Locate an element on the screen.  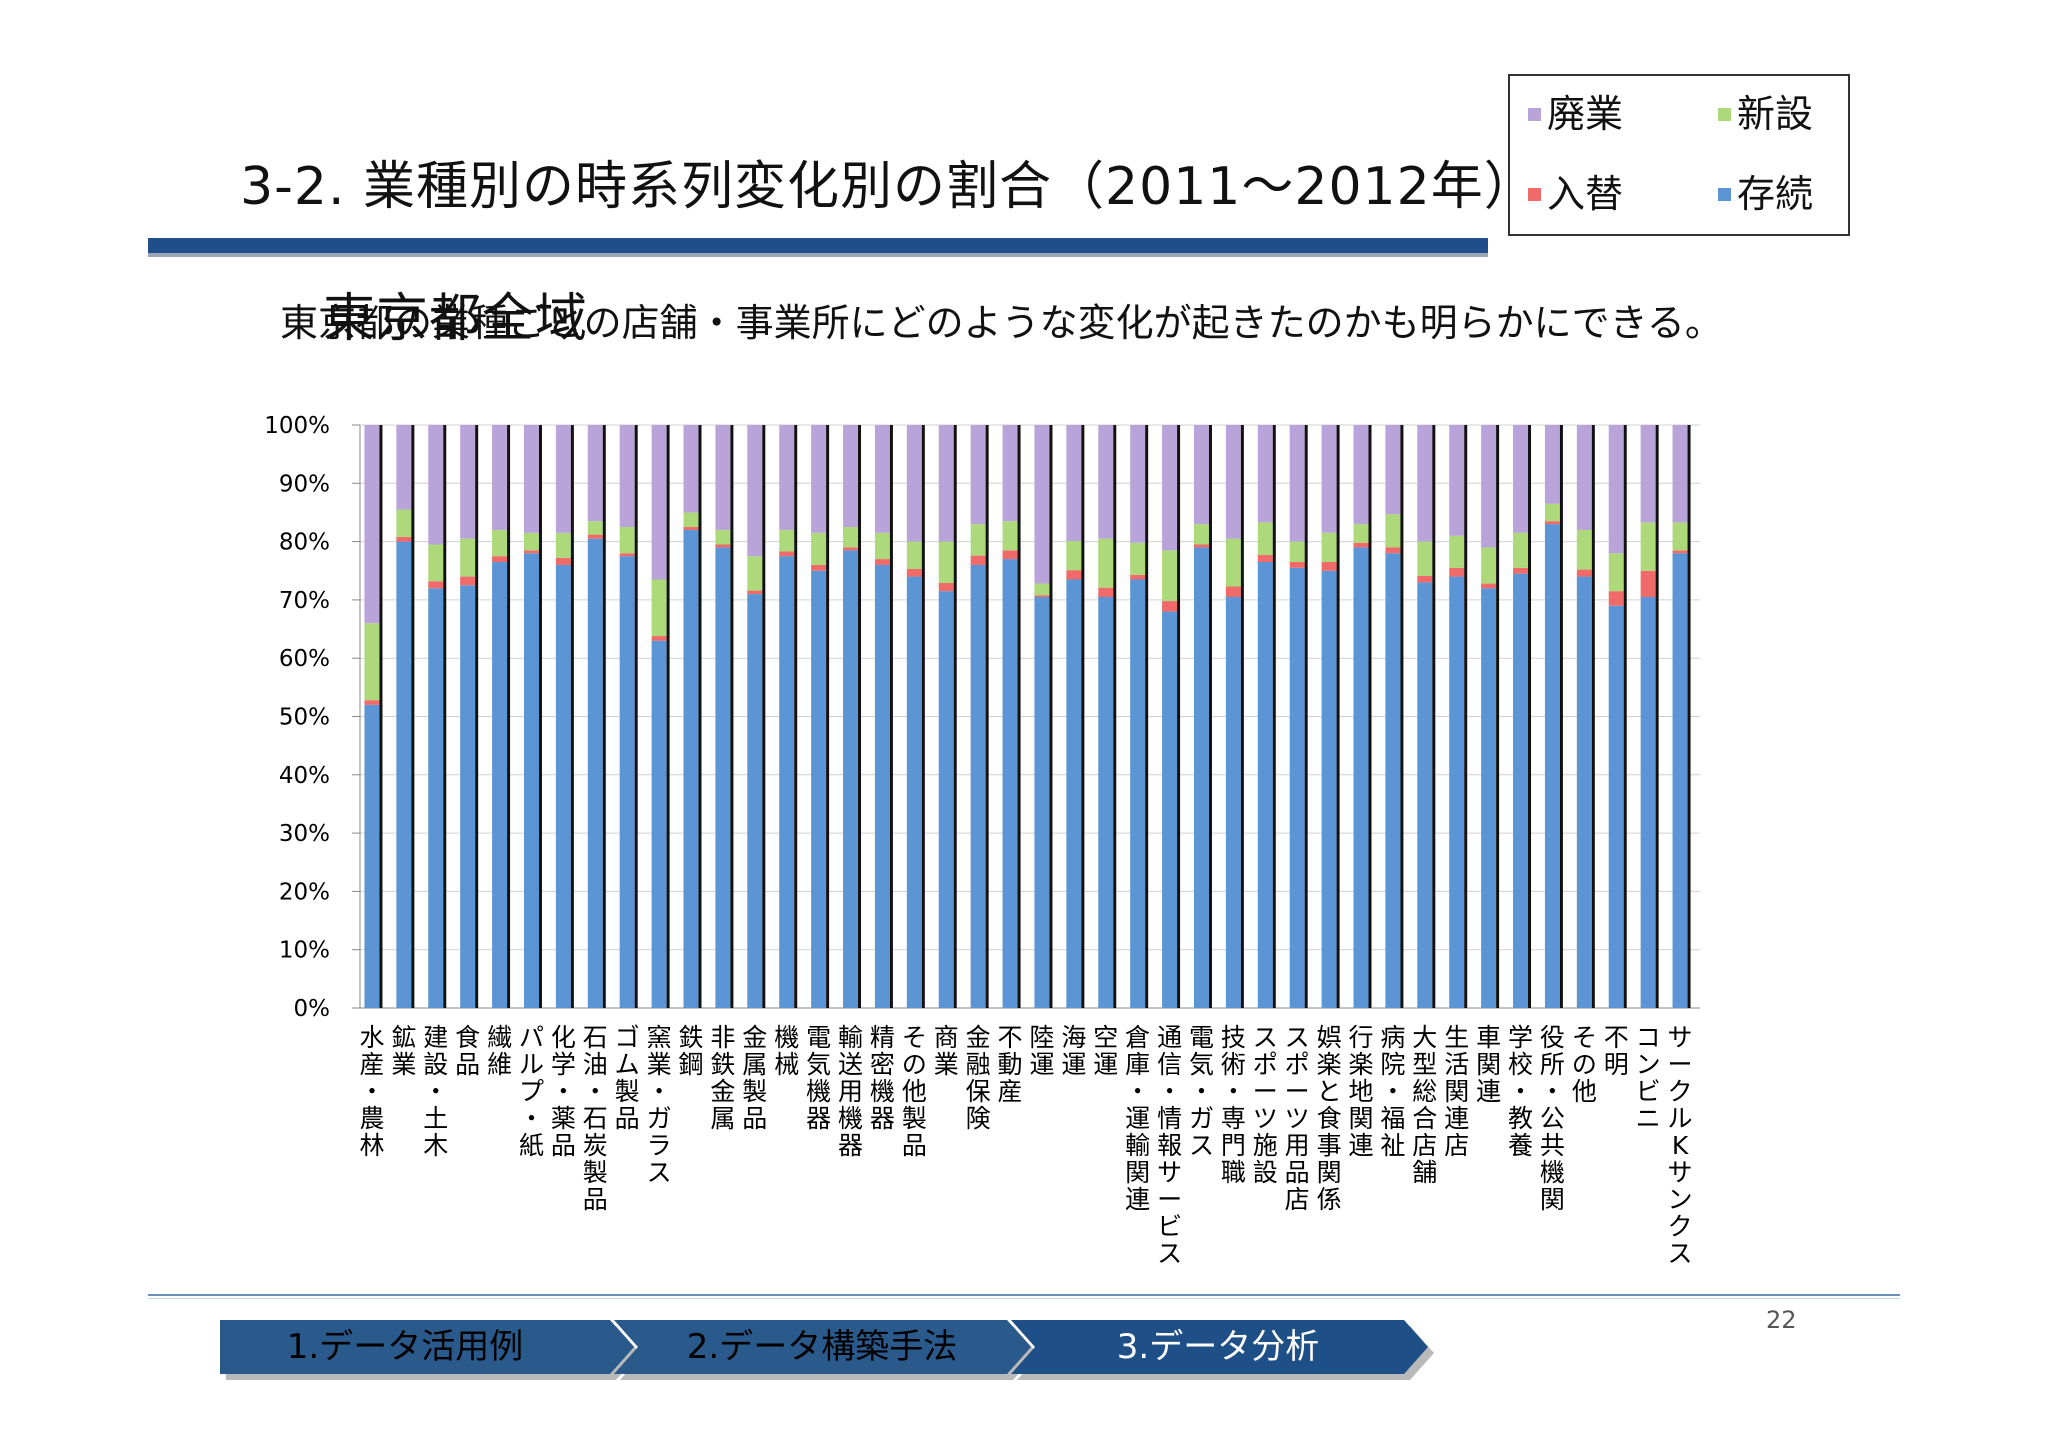
x-category-char: 金 is located at coordinates (978, 1037).